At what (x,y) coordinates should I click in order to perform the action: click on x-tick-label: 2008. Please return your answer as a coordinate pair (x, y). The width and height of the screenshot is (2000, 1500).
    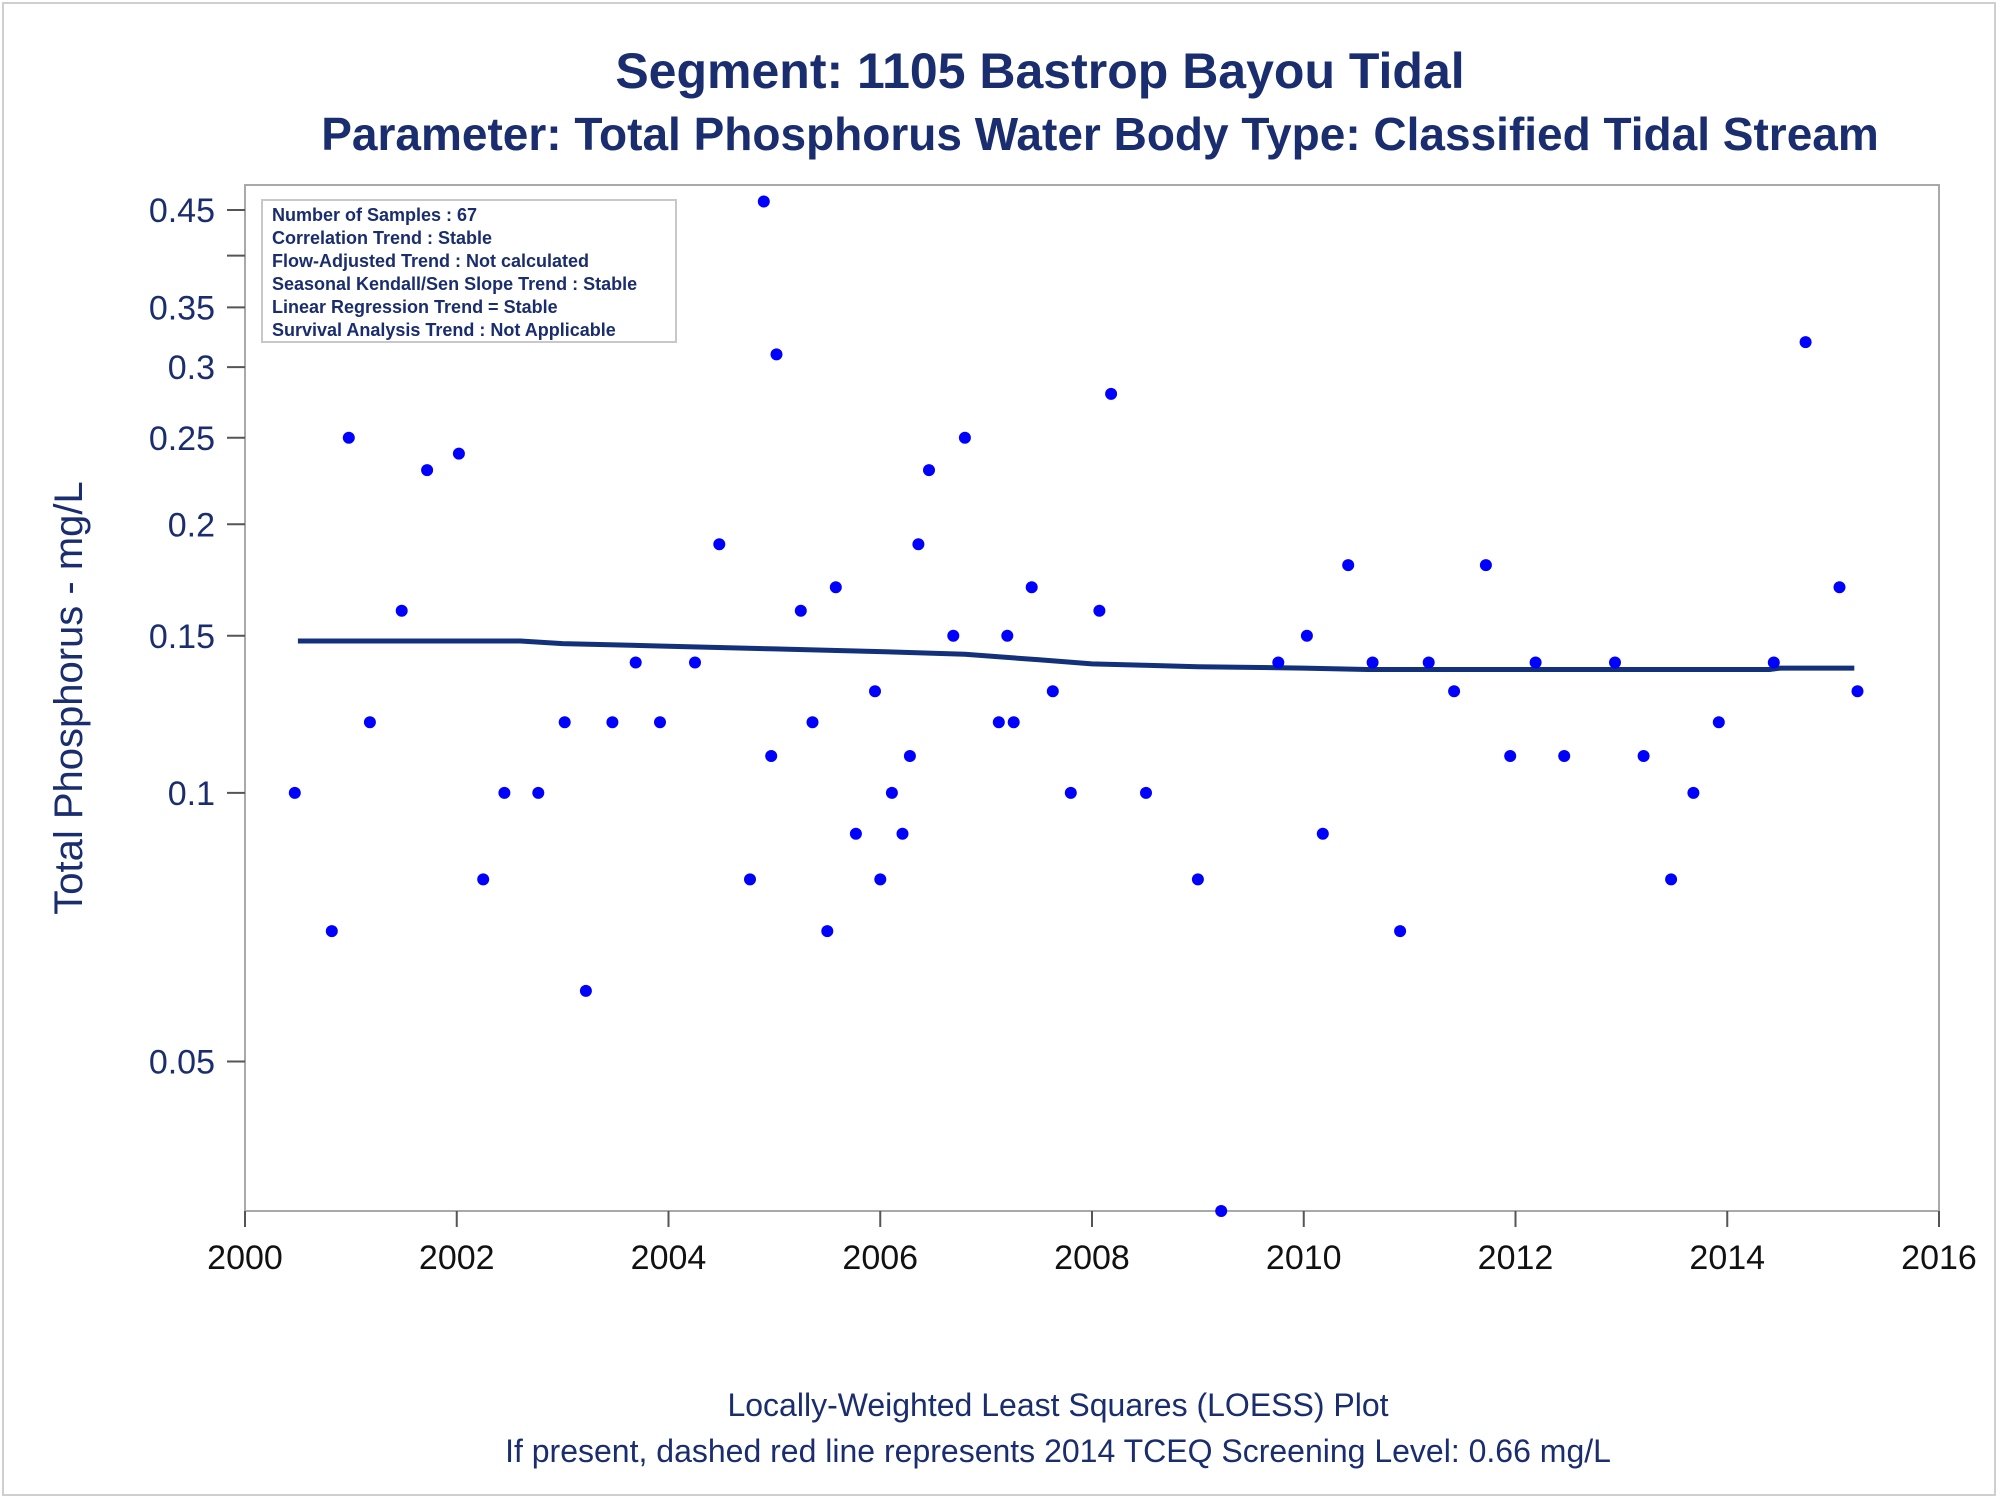
    Looking at the image, I should click on (1092, 1258).